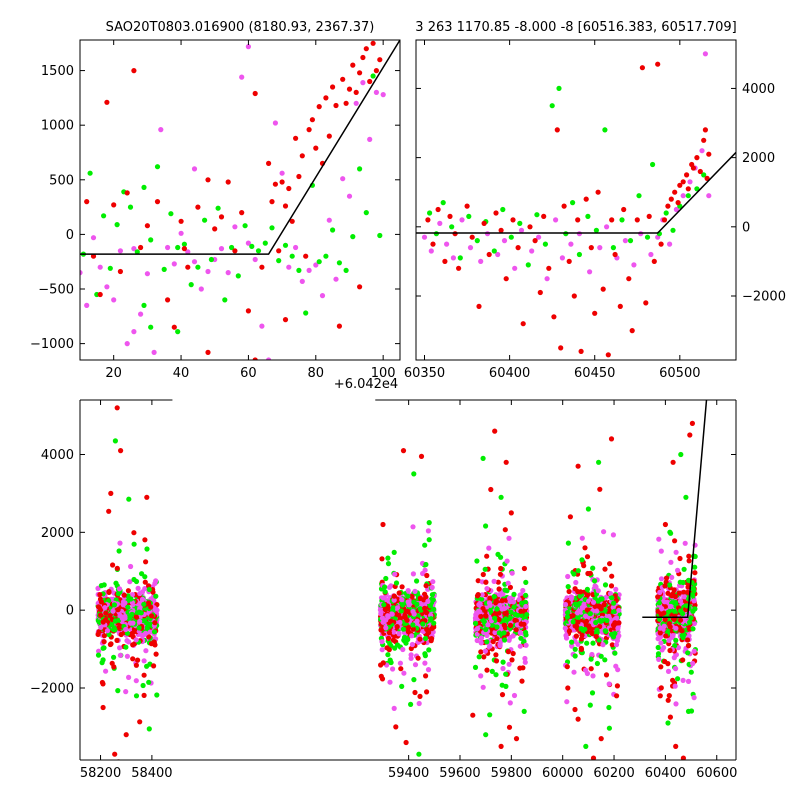  Describe the element at coordinates (100, 773) in the screenshot. I see `x-tick-label: 58200` at that location.